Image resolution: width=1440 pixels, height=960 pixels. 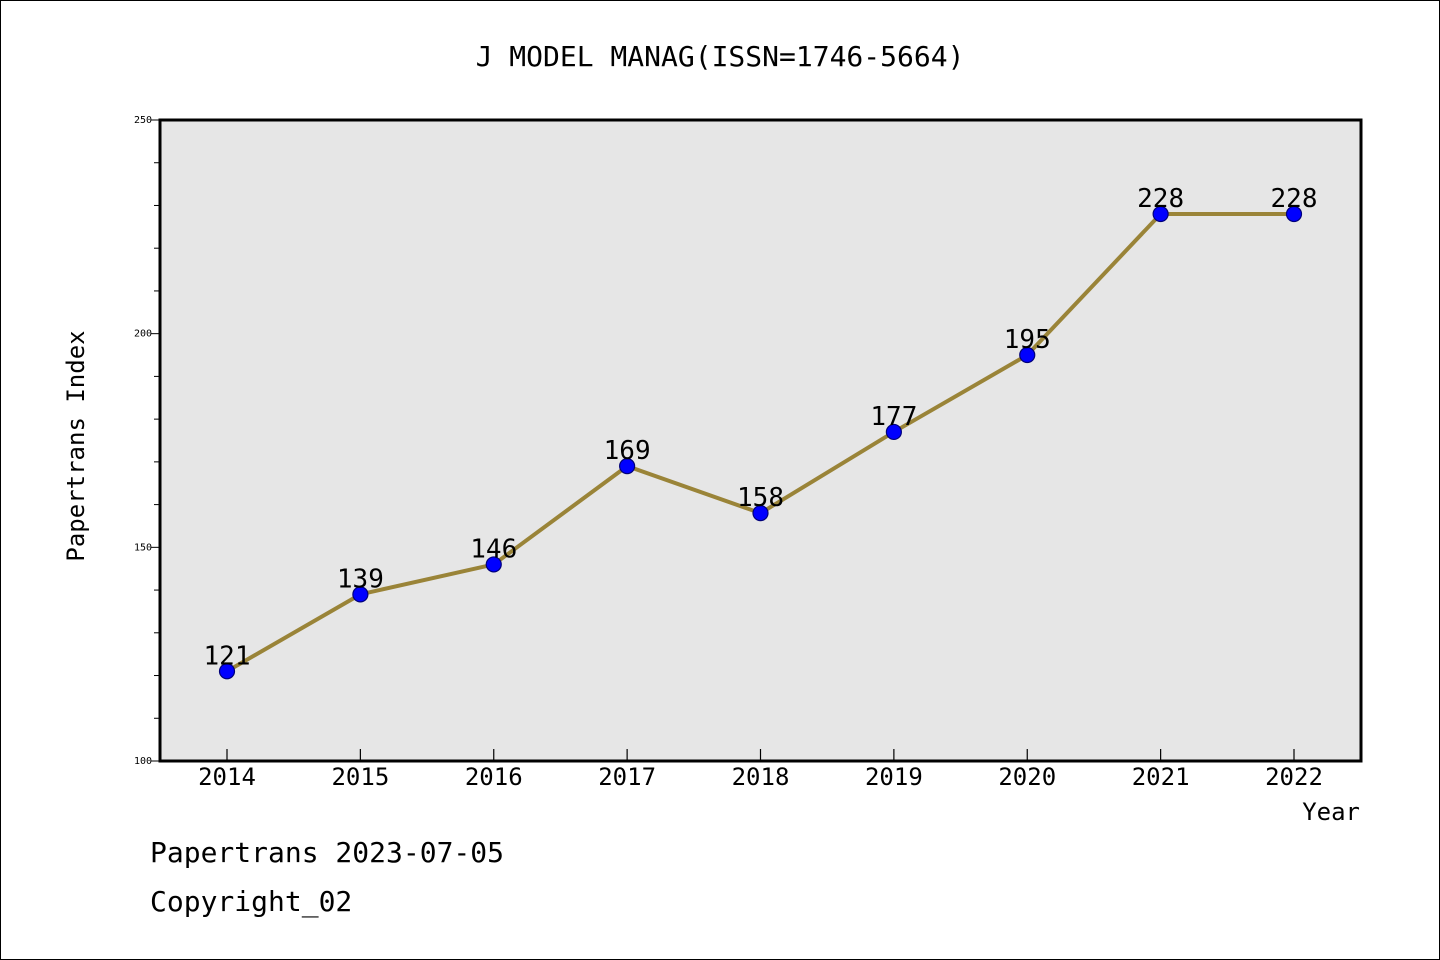 I want to click on y-axis-ticks: 100 150 200 250, so click(x=147, y=441).